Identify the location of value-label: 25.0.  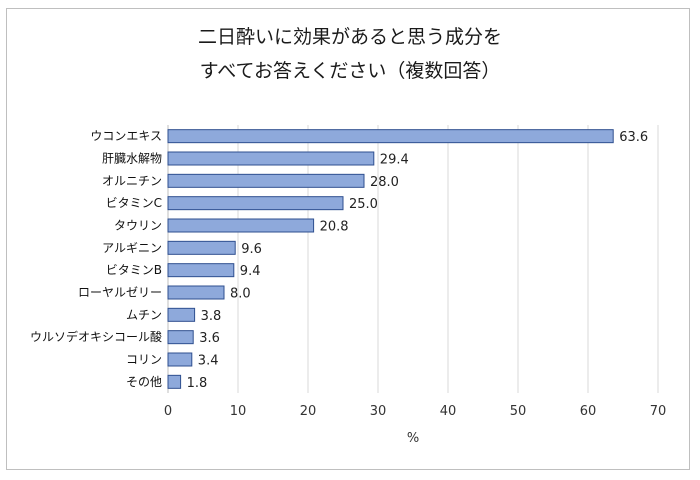
(363, 204).